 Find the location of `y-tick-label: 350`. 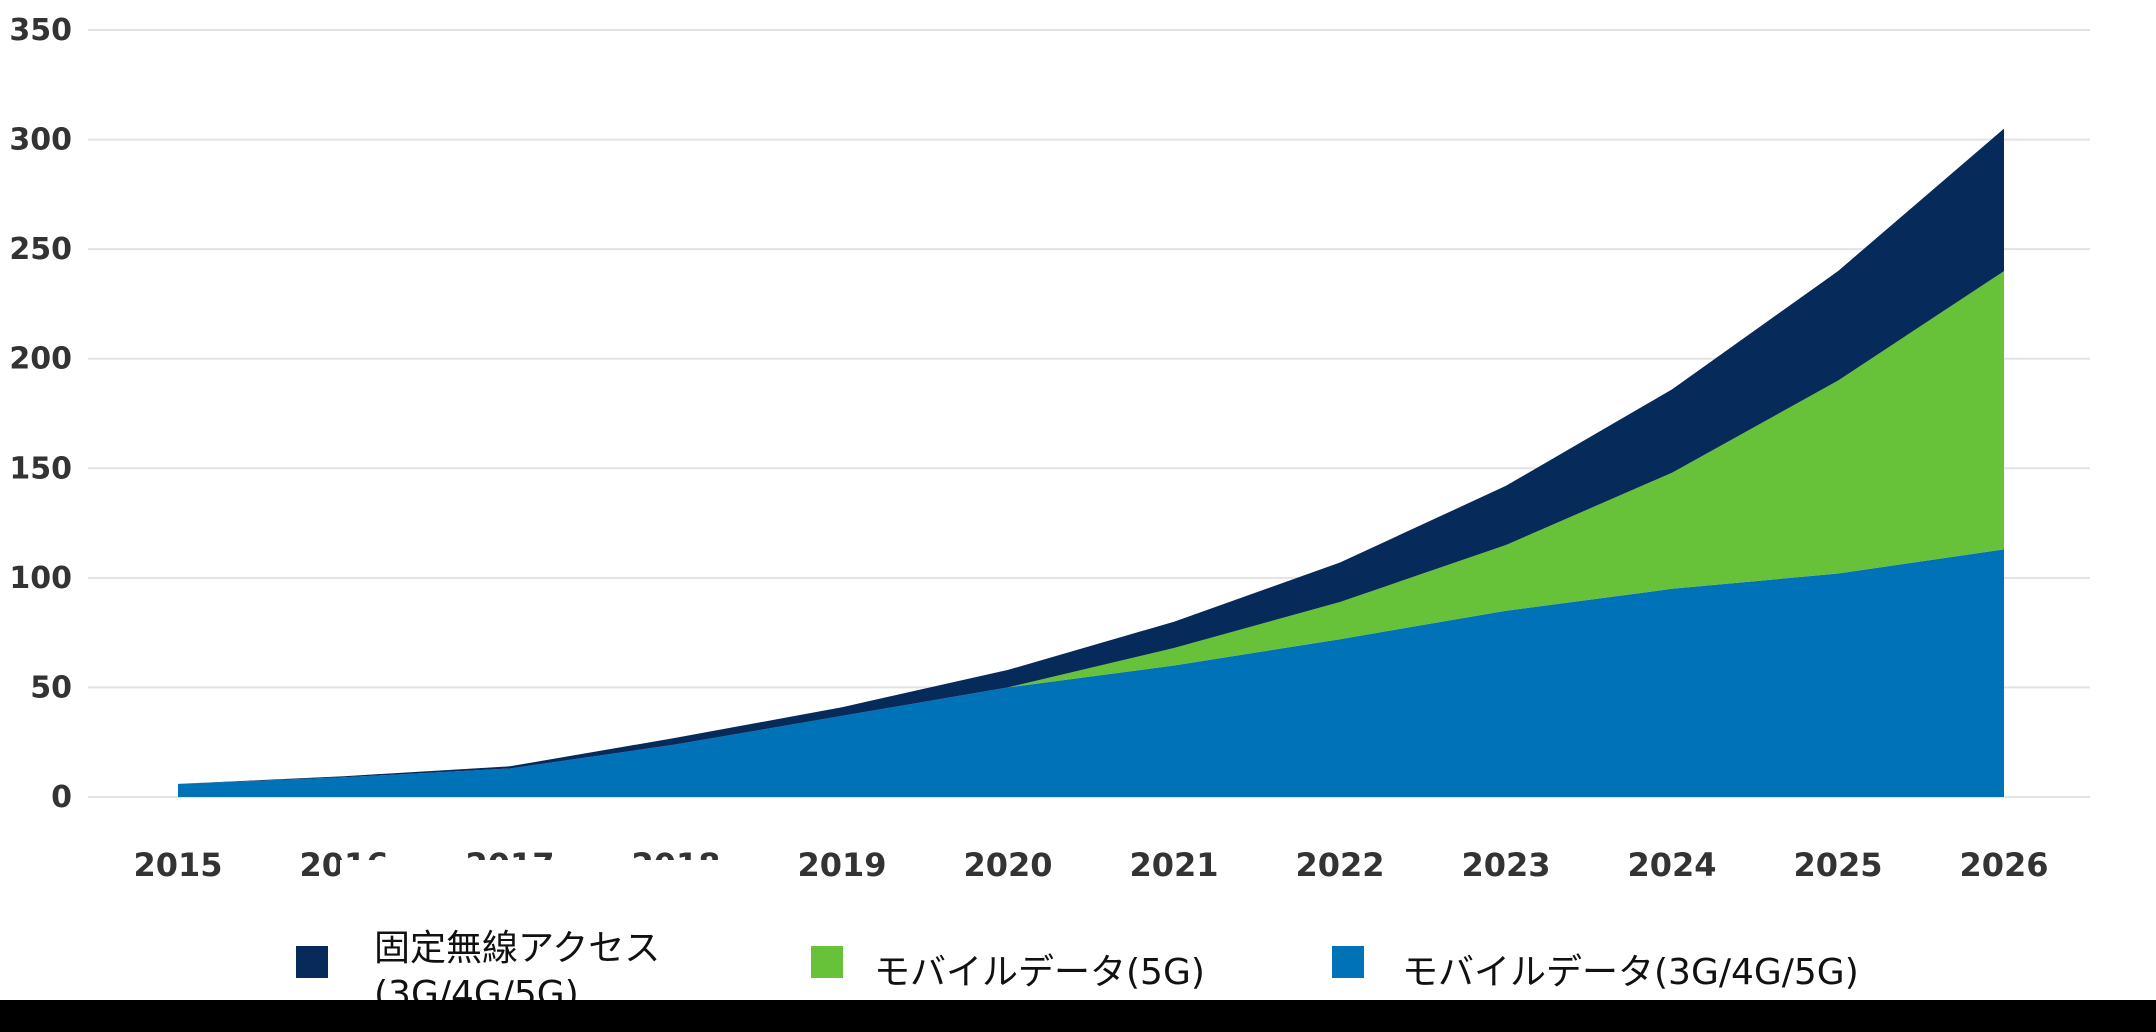

y-tick-label: 350 is located at coordinates (40, 30).